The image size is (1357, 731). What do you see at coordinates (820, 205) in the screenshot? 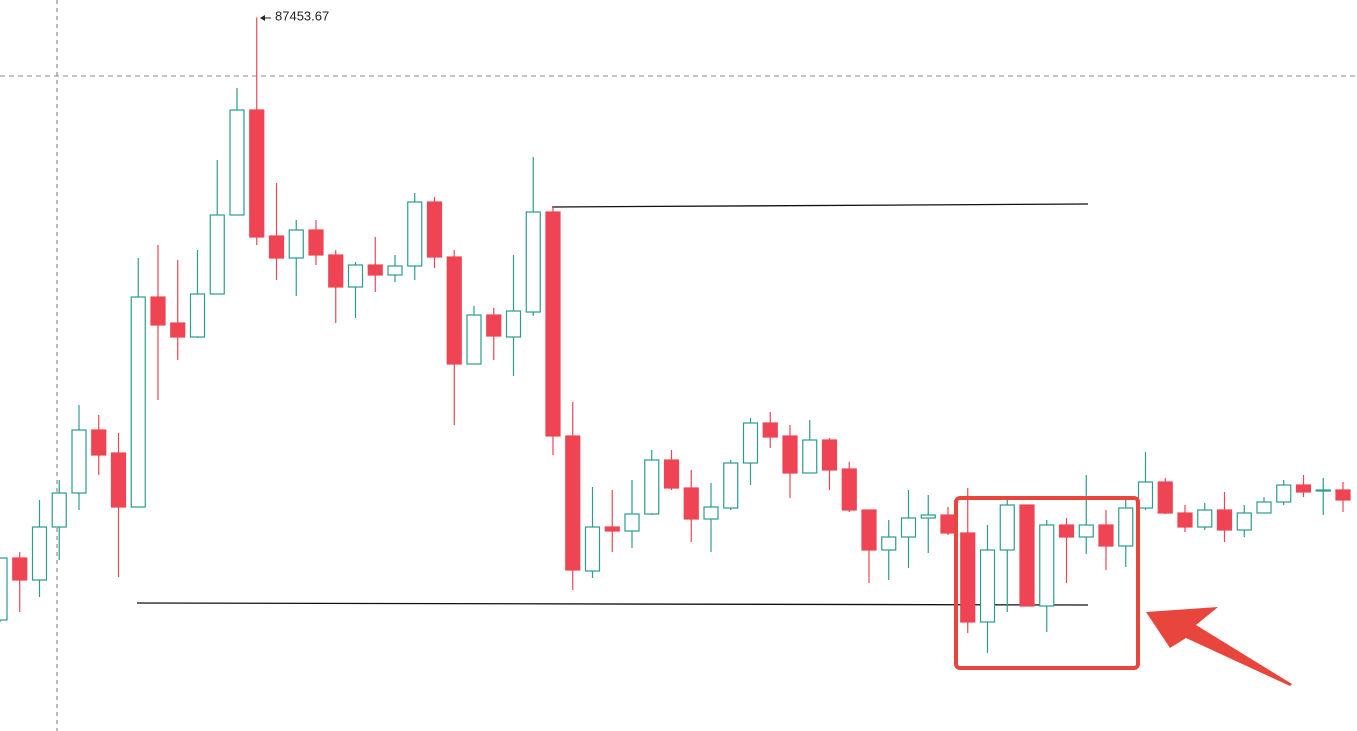
I see `resistance-line` at bounding box center [820, 205].